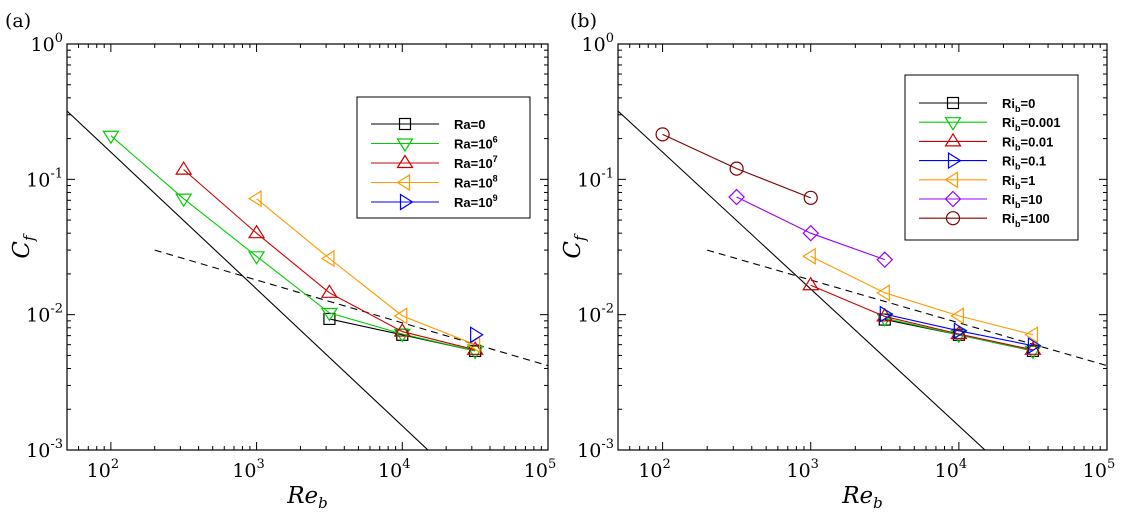  I want to click on legend-marker-diamond-icon, so click(953, 199).